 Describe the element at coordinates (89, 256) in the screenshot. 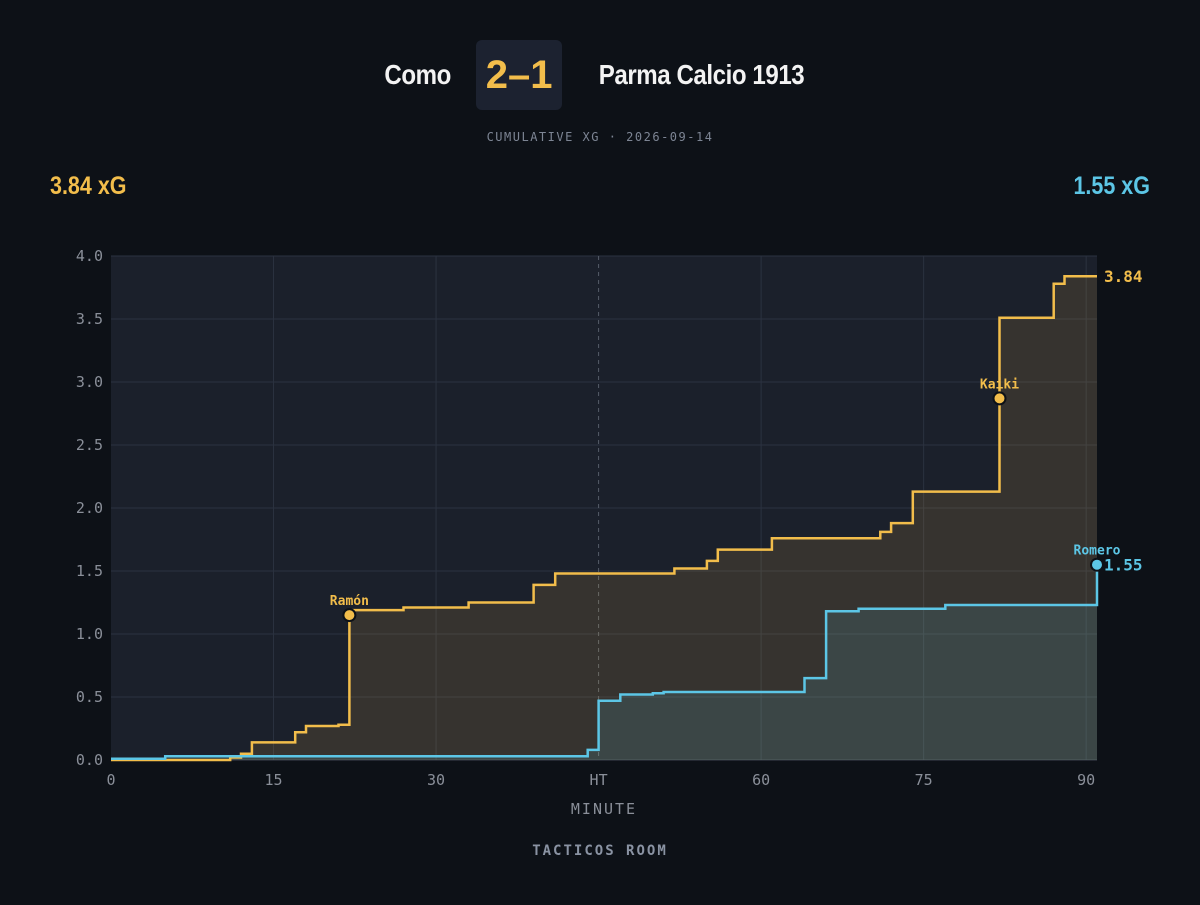

I see `y-tick-label: 4.0` at that location.